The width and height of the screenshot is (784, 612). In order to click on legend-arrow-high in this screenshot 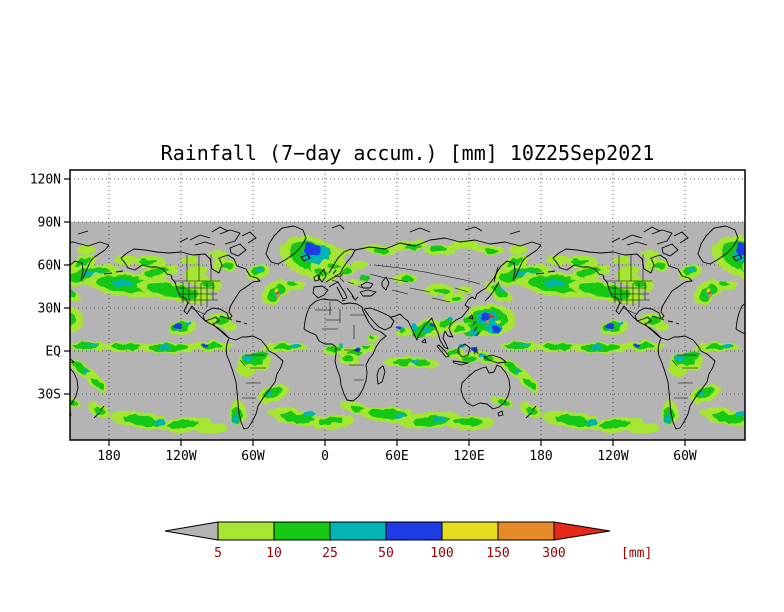, I will do `click(582, 531)`.